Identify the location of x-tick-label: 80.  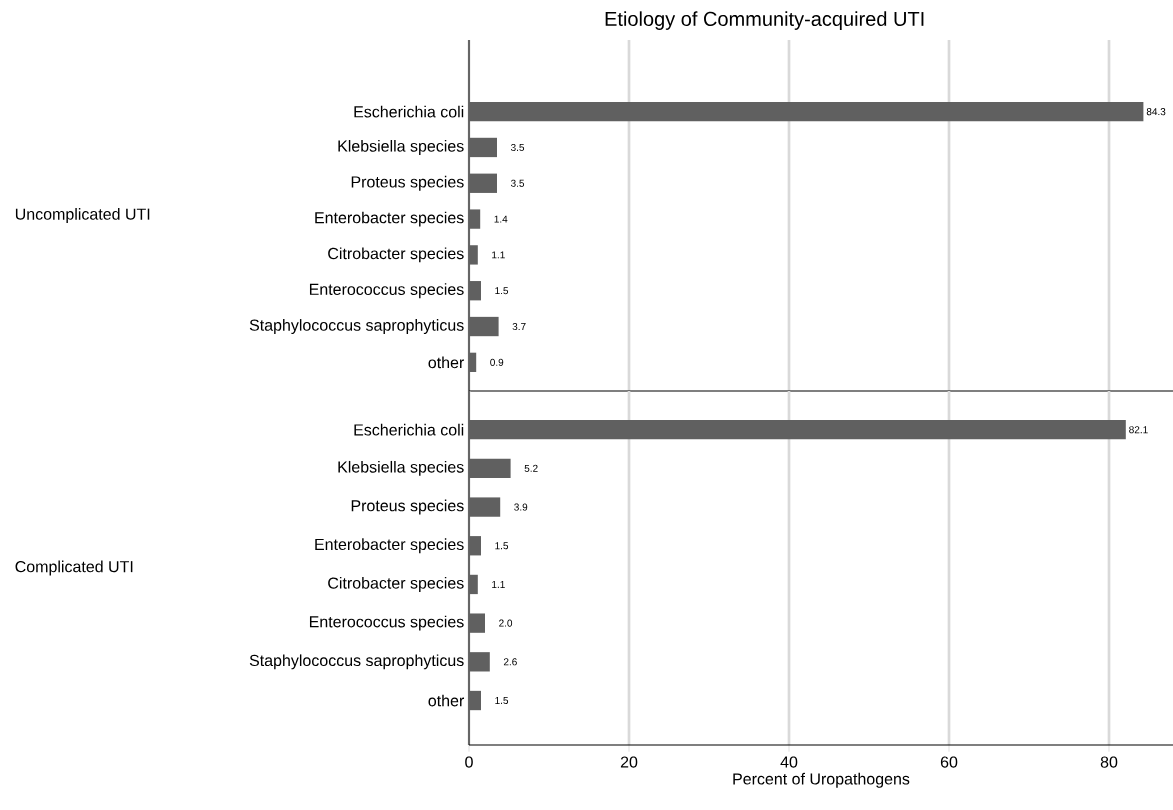
(1109, 762).